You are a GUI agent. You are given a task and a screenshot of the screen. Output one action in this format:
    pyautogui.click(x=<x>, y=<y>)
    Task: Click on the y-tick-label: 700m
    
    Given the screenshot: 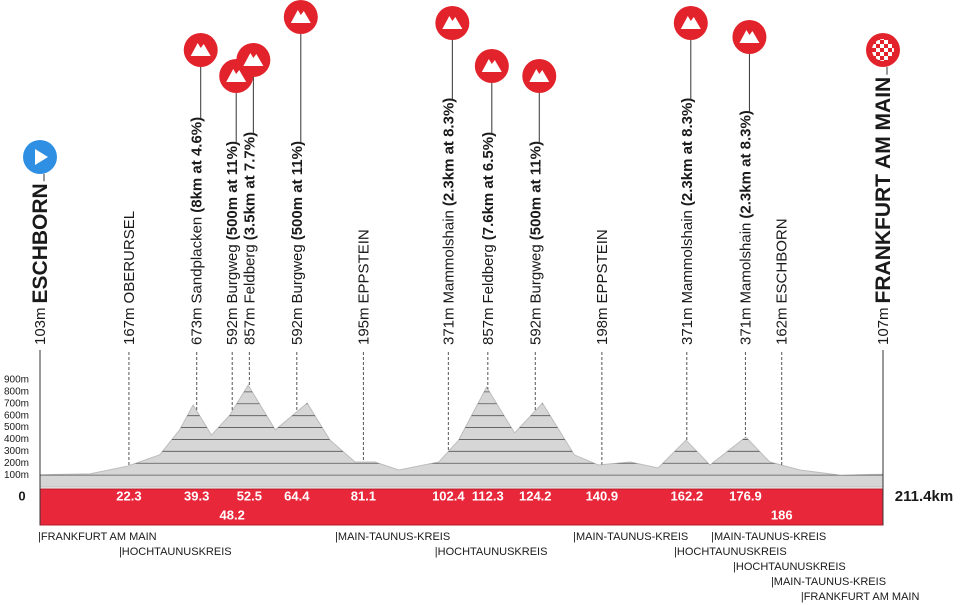 What is the action you would take?
    pyautogui.click(x=16, y=403)
    